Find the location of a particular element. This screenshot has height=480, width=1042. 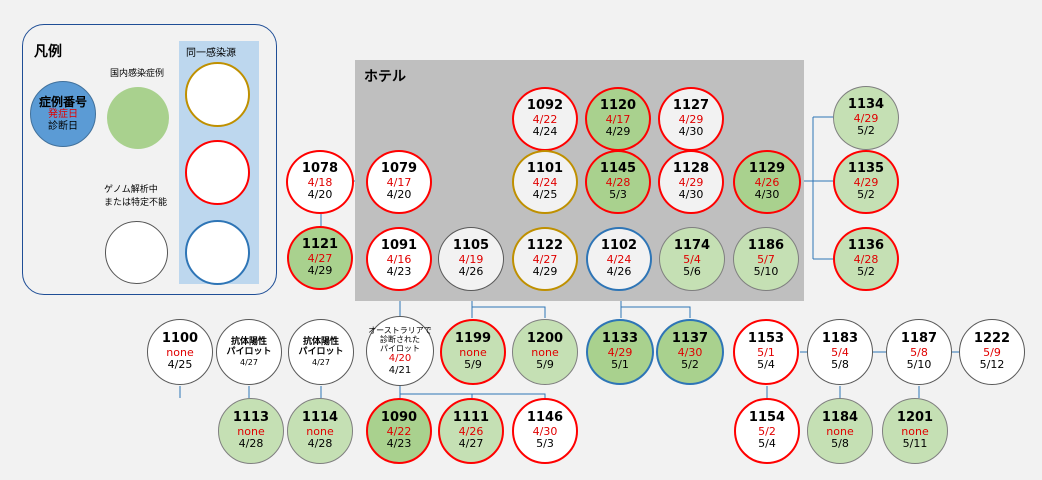

case-1092: 1092 4/22 4/24 is located at coordinates (545, 119).